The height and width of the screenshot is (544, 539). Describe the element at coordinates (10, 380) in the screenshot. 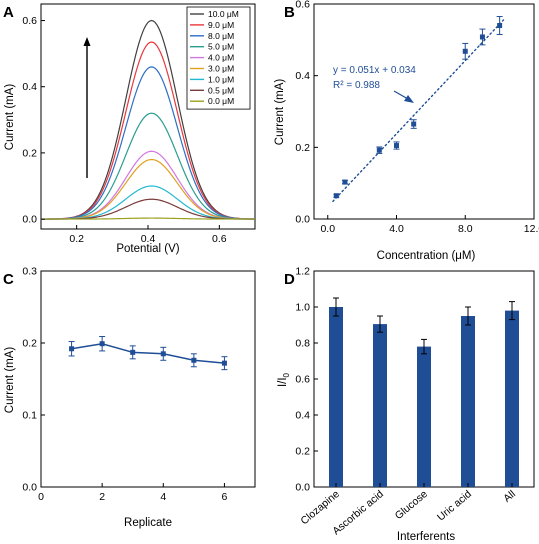

I see `y-axis-label-c: Current (mA)` at that location.